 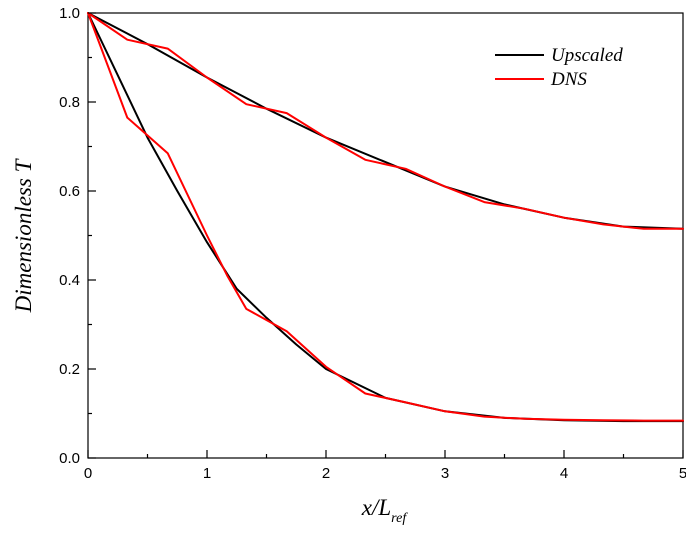 What do you see at coordinates (69, 191) in the screenshot?
I see `y-tick-label: 0.6` at bounding box center [69, 191].